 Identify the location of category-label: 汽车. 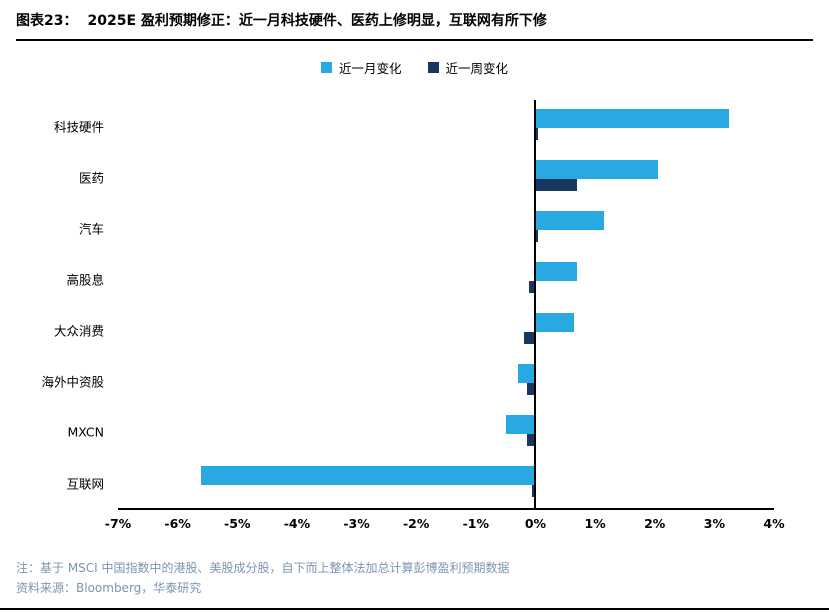
(91, 228).